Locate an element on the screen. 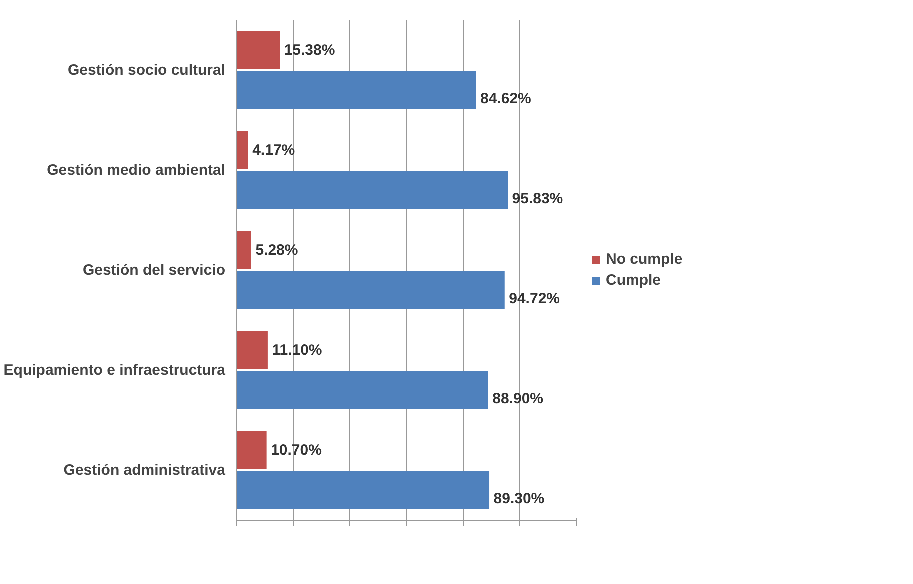 The image size is (913, 584). y-tick-label: Gestión del servicio is located at coordinates (154, 270).